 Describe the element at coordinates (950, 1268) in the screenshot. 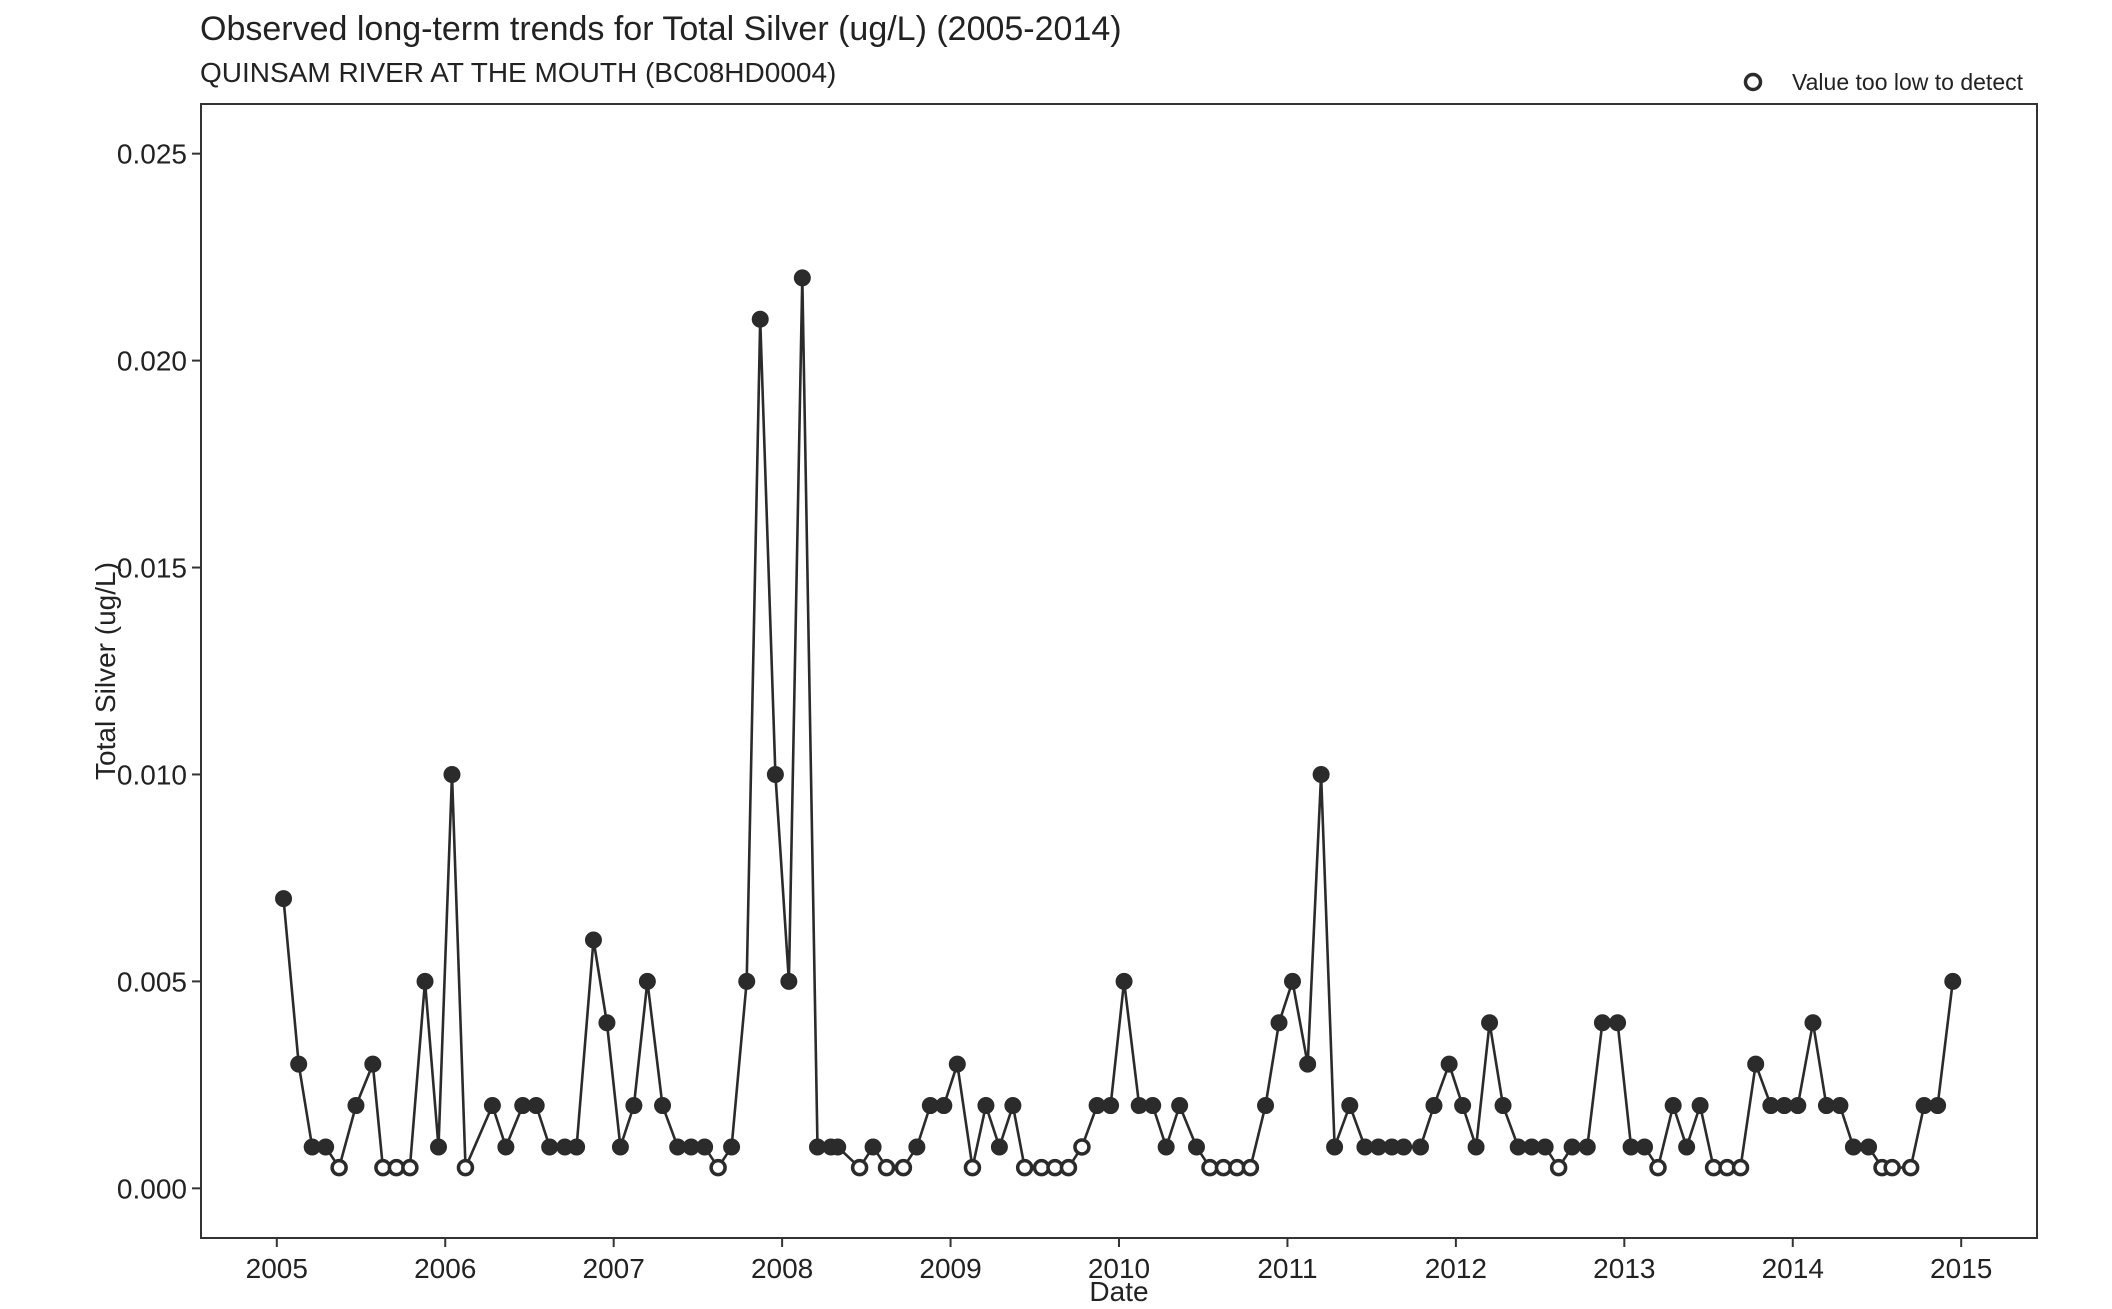

I see `x-tick-label: 2009` at that location.